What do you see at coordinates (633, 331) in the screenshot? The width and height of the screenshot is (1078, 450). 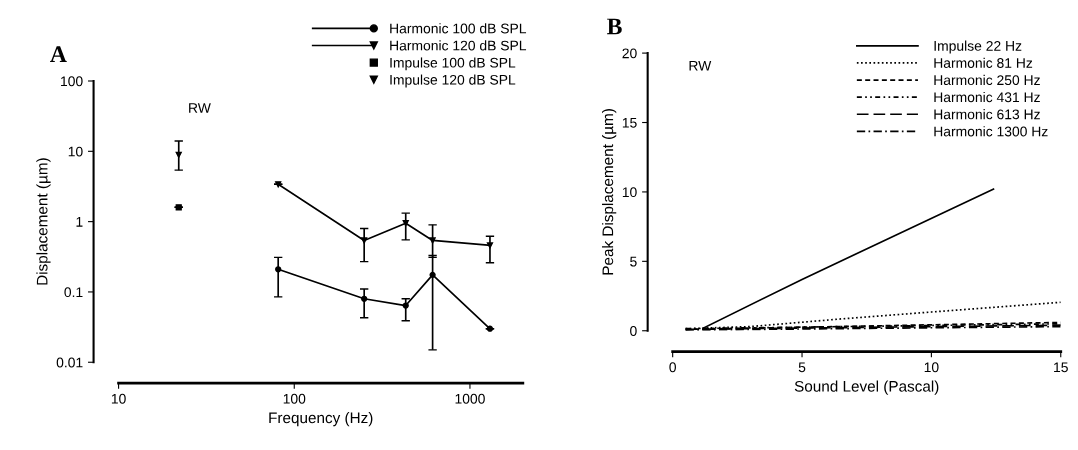 I see `y-tick-label: 0` at bounding box center [633, 331].